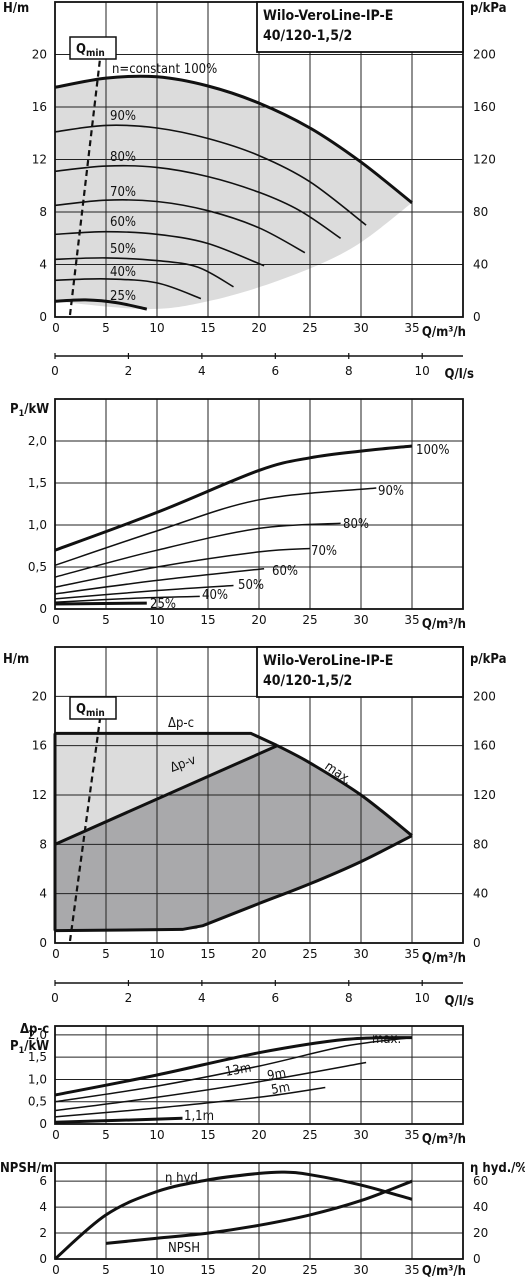  What do you see at coordinates (181, 723) in the screenshot?
I see `dp-c-label: Δp-c` at bounding box center [181, 723].